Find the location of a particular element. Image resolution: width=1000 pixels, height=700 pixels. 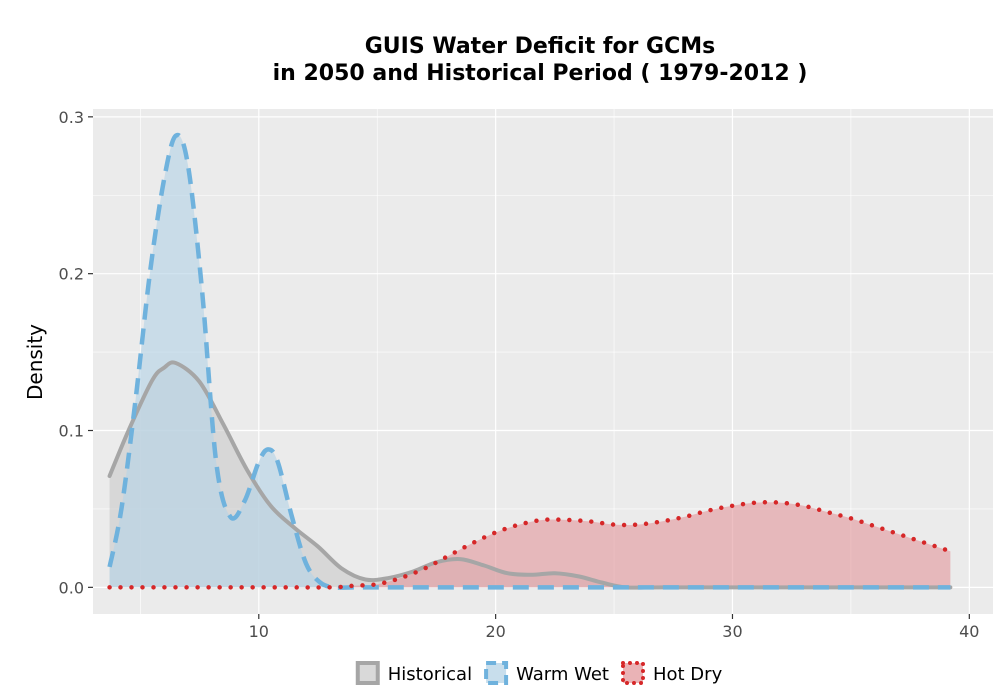

y-tick-label: 0.1 is located at coordinates (71, 431).